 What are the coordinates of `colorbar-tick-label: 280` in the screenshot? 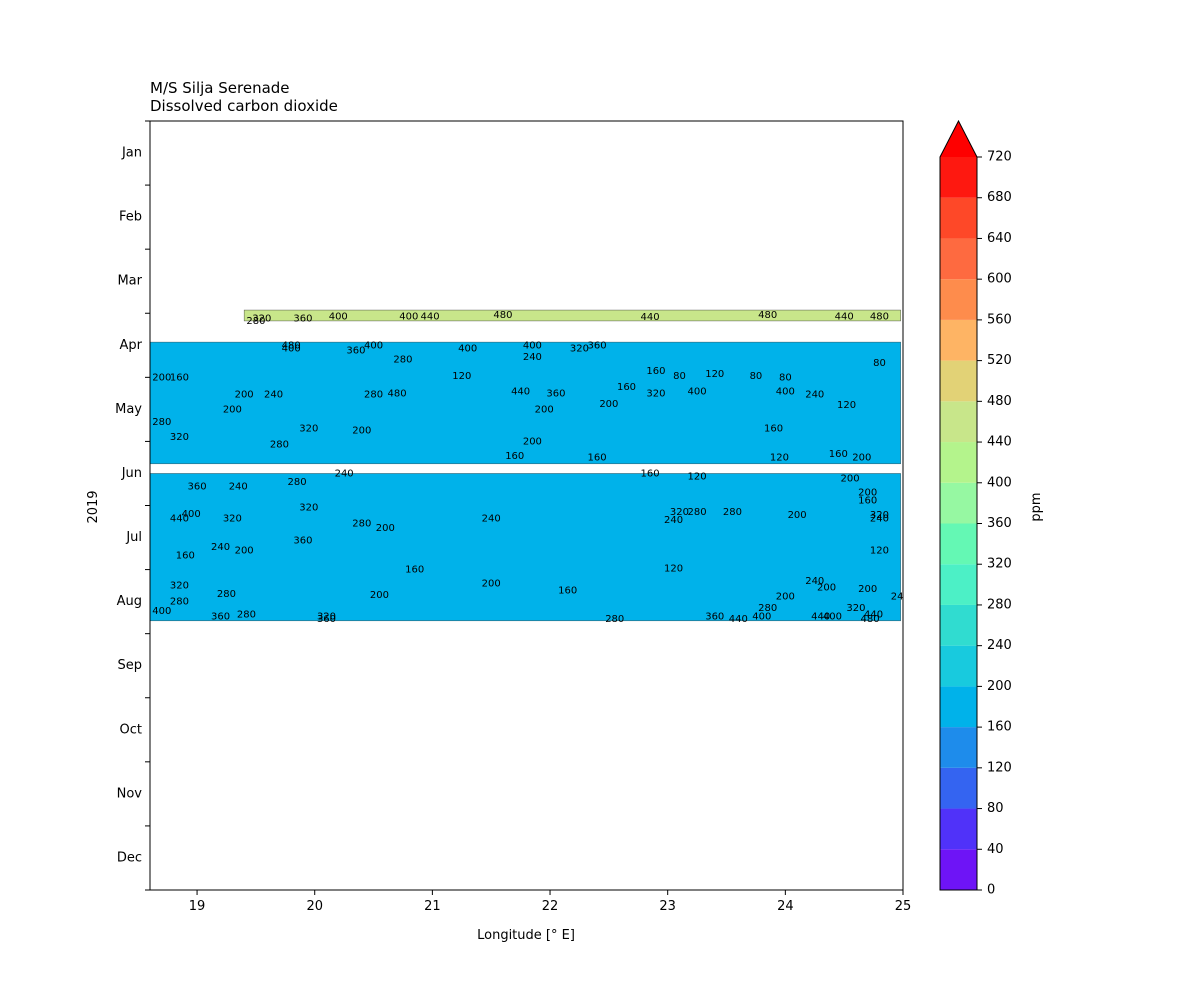 It's located at (999, 604).